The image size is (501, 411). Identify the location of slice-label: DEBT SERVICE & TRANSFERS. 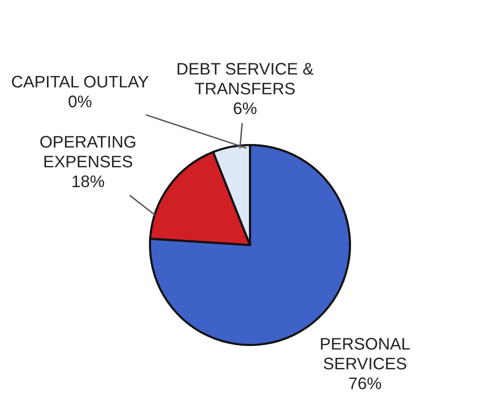
(246, 78).